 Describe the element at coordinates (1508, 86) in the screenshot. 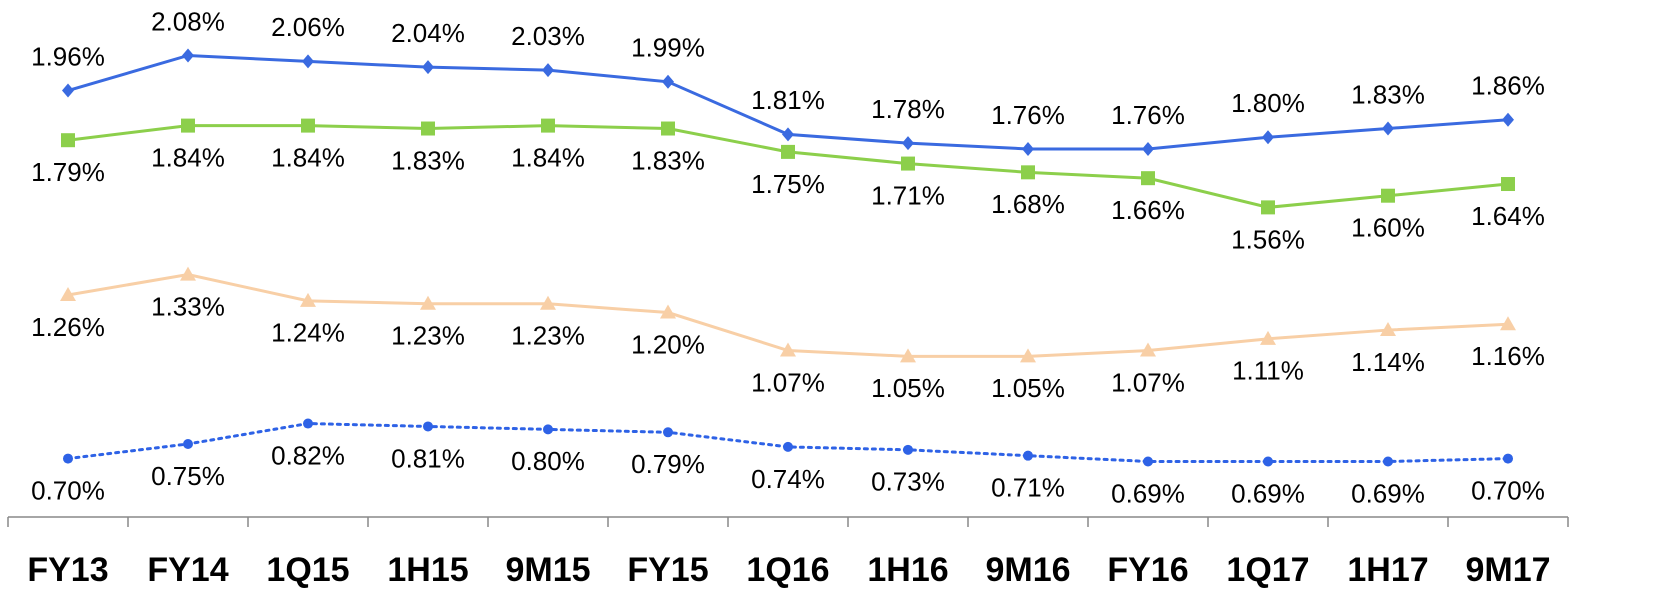

I see `data-label: 1.86%` at that location.